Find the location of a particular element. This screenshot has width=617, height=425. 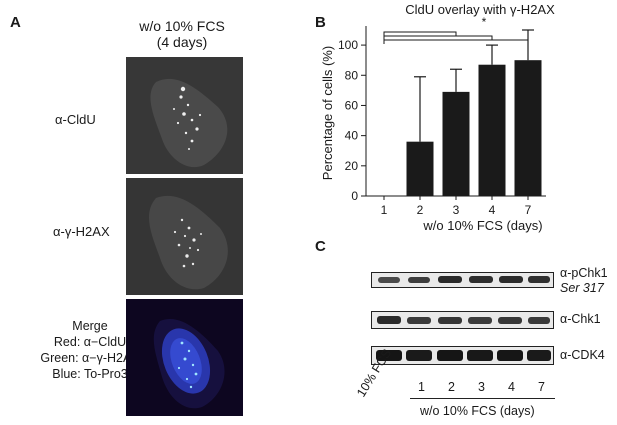

blot-label-chk1: α-Chk1 is located at coordinates (580, 319).